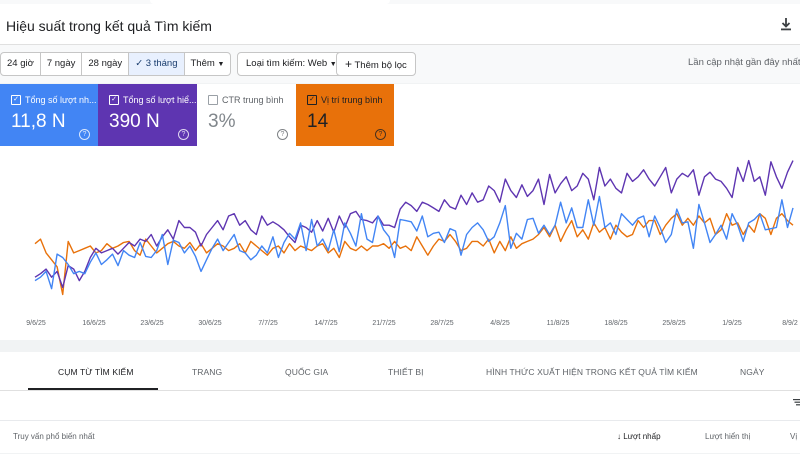 The image size is (800, 454). I want to click on metric-label: CTR trung bình, so click(253, 100).